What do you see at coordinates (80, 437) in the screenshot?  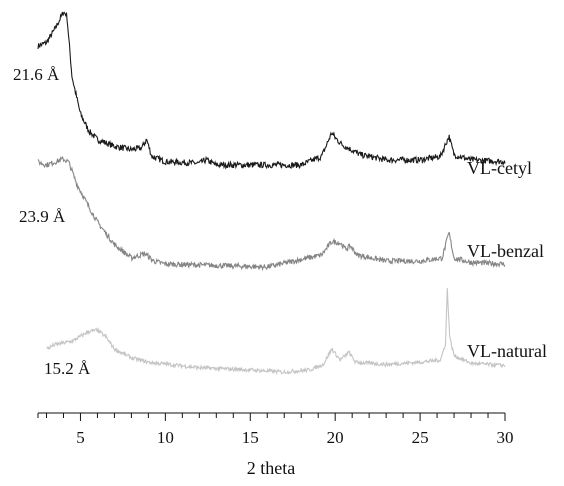 I see `x-tick-label: 5` at bounding box center [80, 437].